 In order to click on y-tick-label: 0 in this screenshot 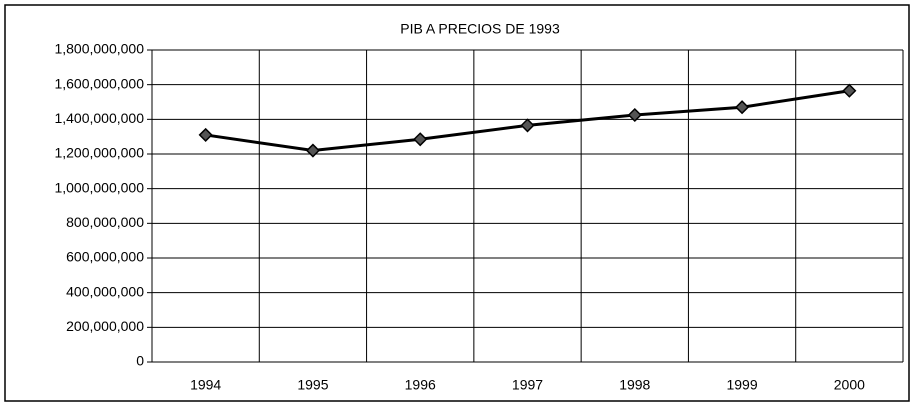, I will do `click(140, 361)`.